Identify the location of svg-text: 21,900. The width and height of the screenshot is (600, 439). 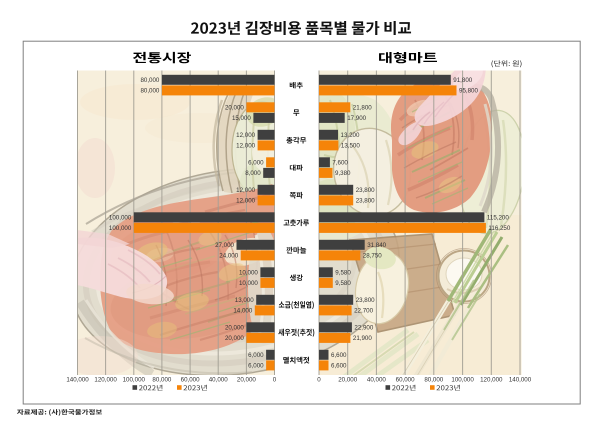
(362, 338).